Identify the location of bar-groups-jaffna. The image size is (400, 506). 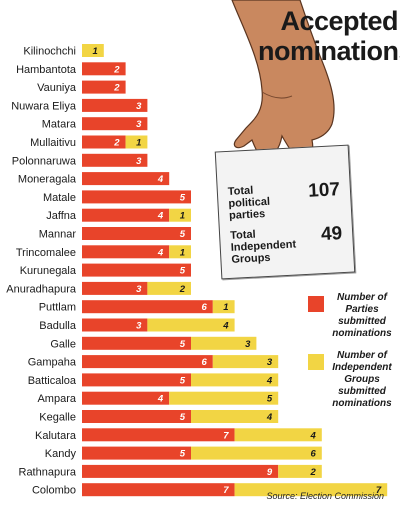
(180, 215).